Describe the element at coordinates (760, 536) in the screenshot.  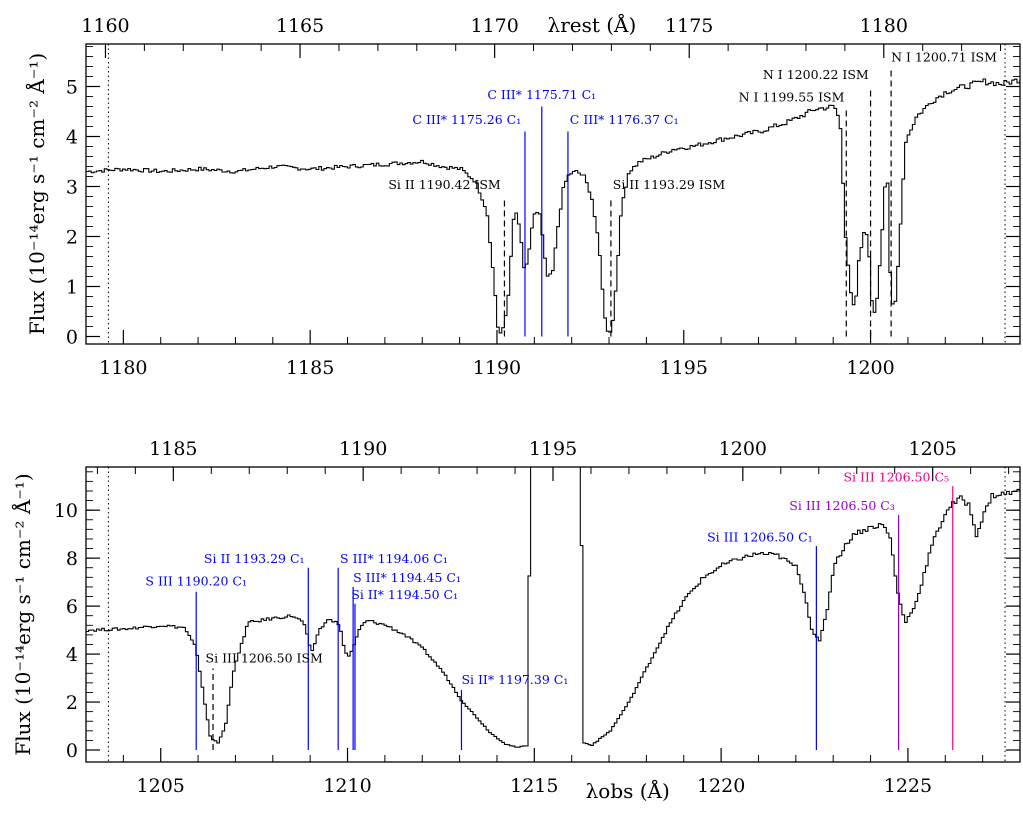
I see `line-label: Si III 1206.50 C₁` at that location.